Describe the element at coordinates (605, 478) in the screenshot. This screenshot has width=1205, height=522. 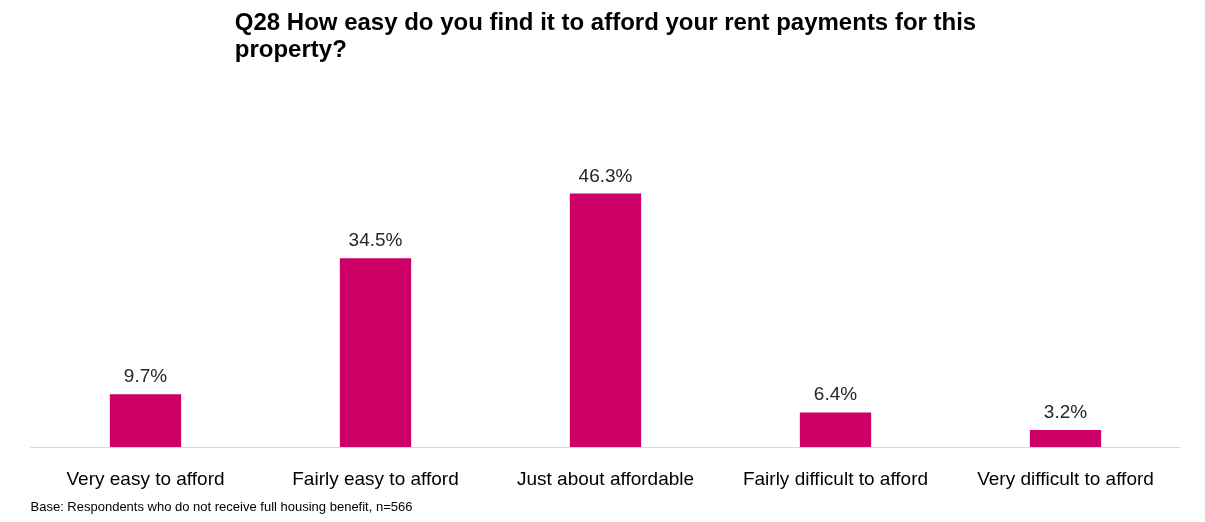
I see `x-tick-label: Just about affordable` at that location.